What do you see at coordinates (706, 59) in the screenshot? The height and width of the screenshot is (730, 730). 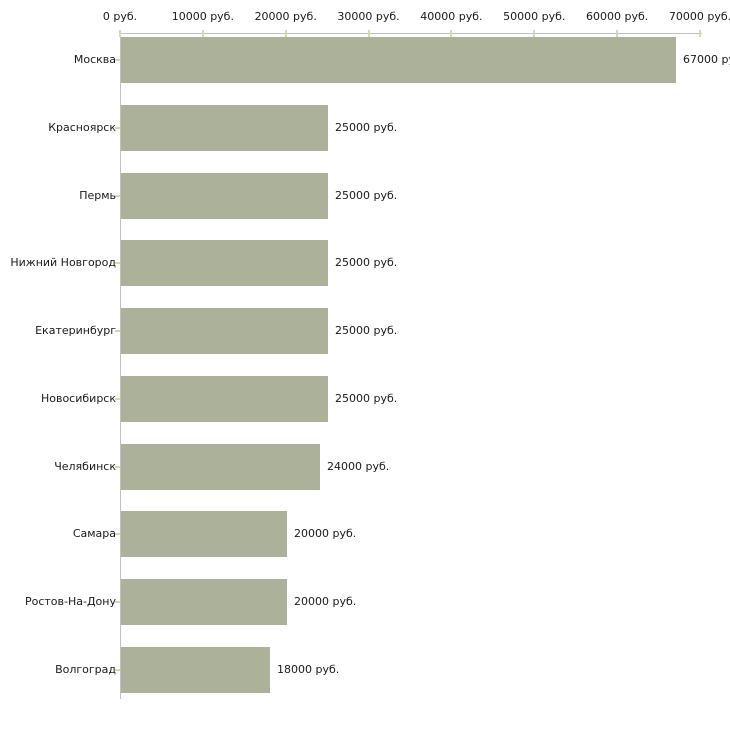 I see `value-label: 67000 руб.` at bounding box center [706, 59].